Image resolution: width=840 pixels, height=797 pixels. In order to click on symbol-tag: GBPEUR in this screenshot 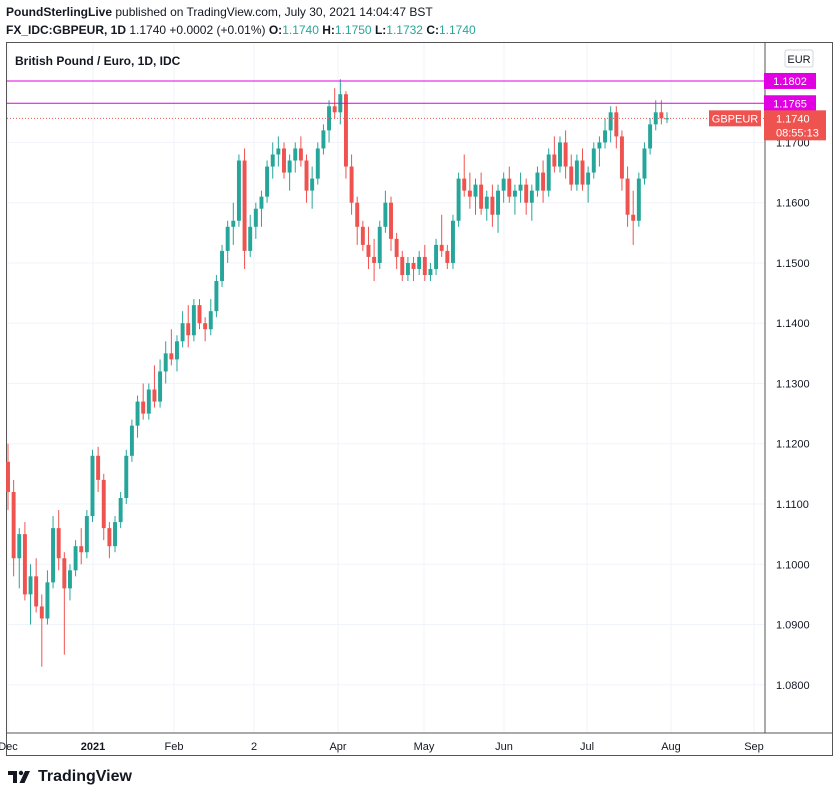, I will do `click(735, 119)`.